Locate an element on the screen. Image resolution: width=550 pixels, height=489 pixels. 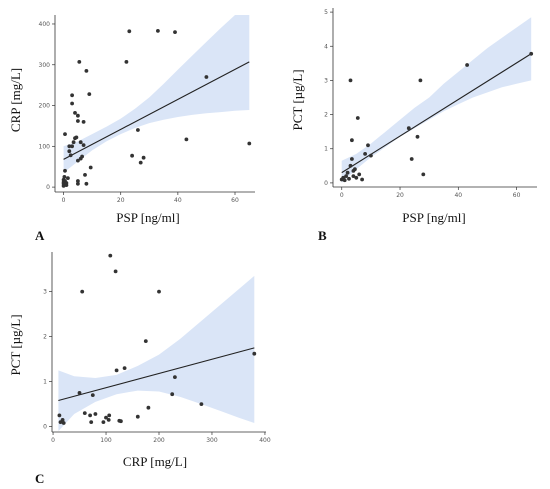
panel-b-x-tick-label: 20 is located at coordinates (400, 195).